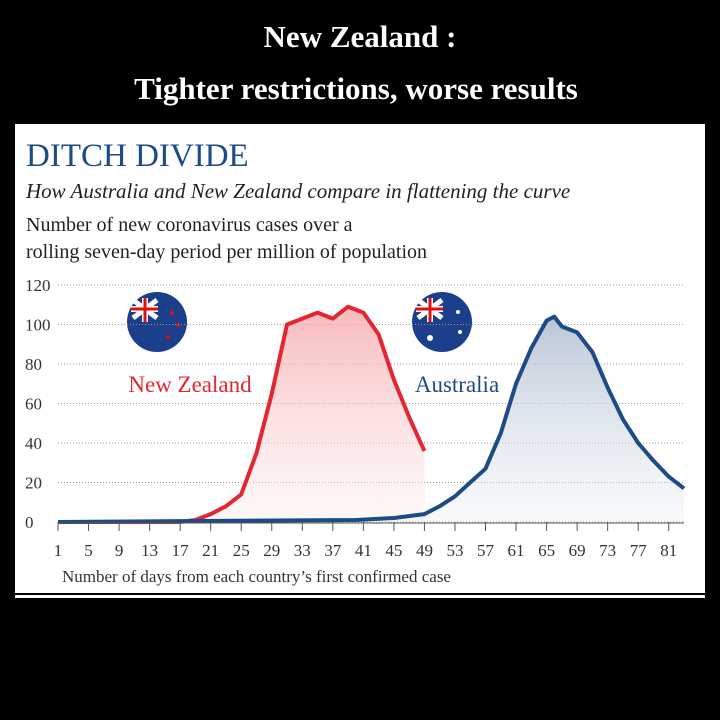  What do you see at coordinates (157, 322) in the screenshot?
I see `nz-flag` at bounding box center [157, 322].